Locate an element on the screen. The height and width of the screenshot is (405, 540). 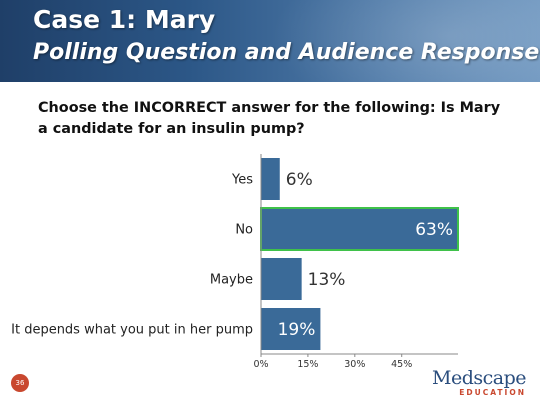
medscape-logo: Medscape EDUCATION is located at coordinates (479, 382).